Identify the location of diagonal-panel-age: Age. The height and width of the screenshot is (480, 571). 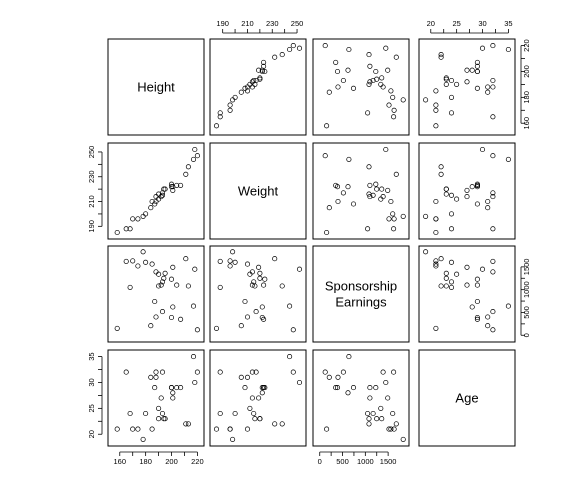
(467, 398).